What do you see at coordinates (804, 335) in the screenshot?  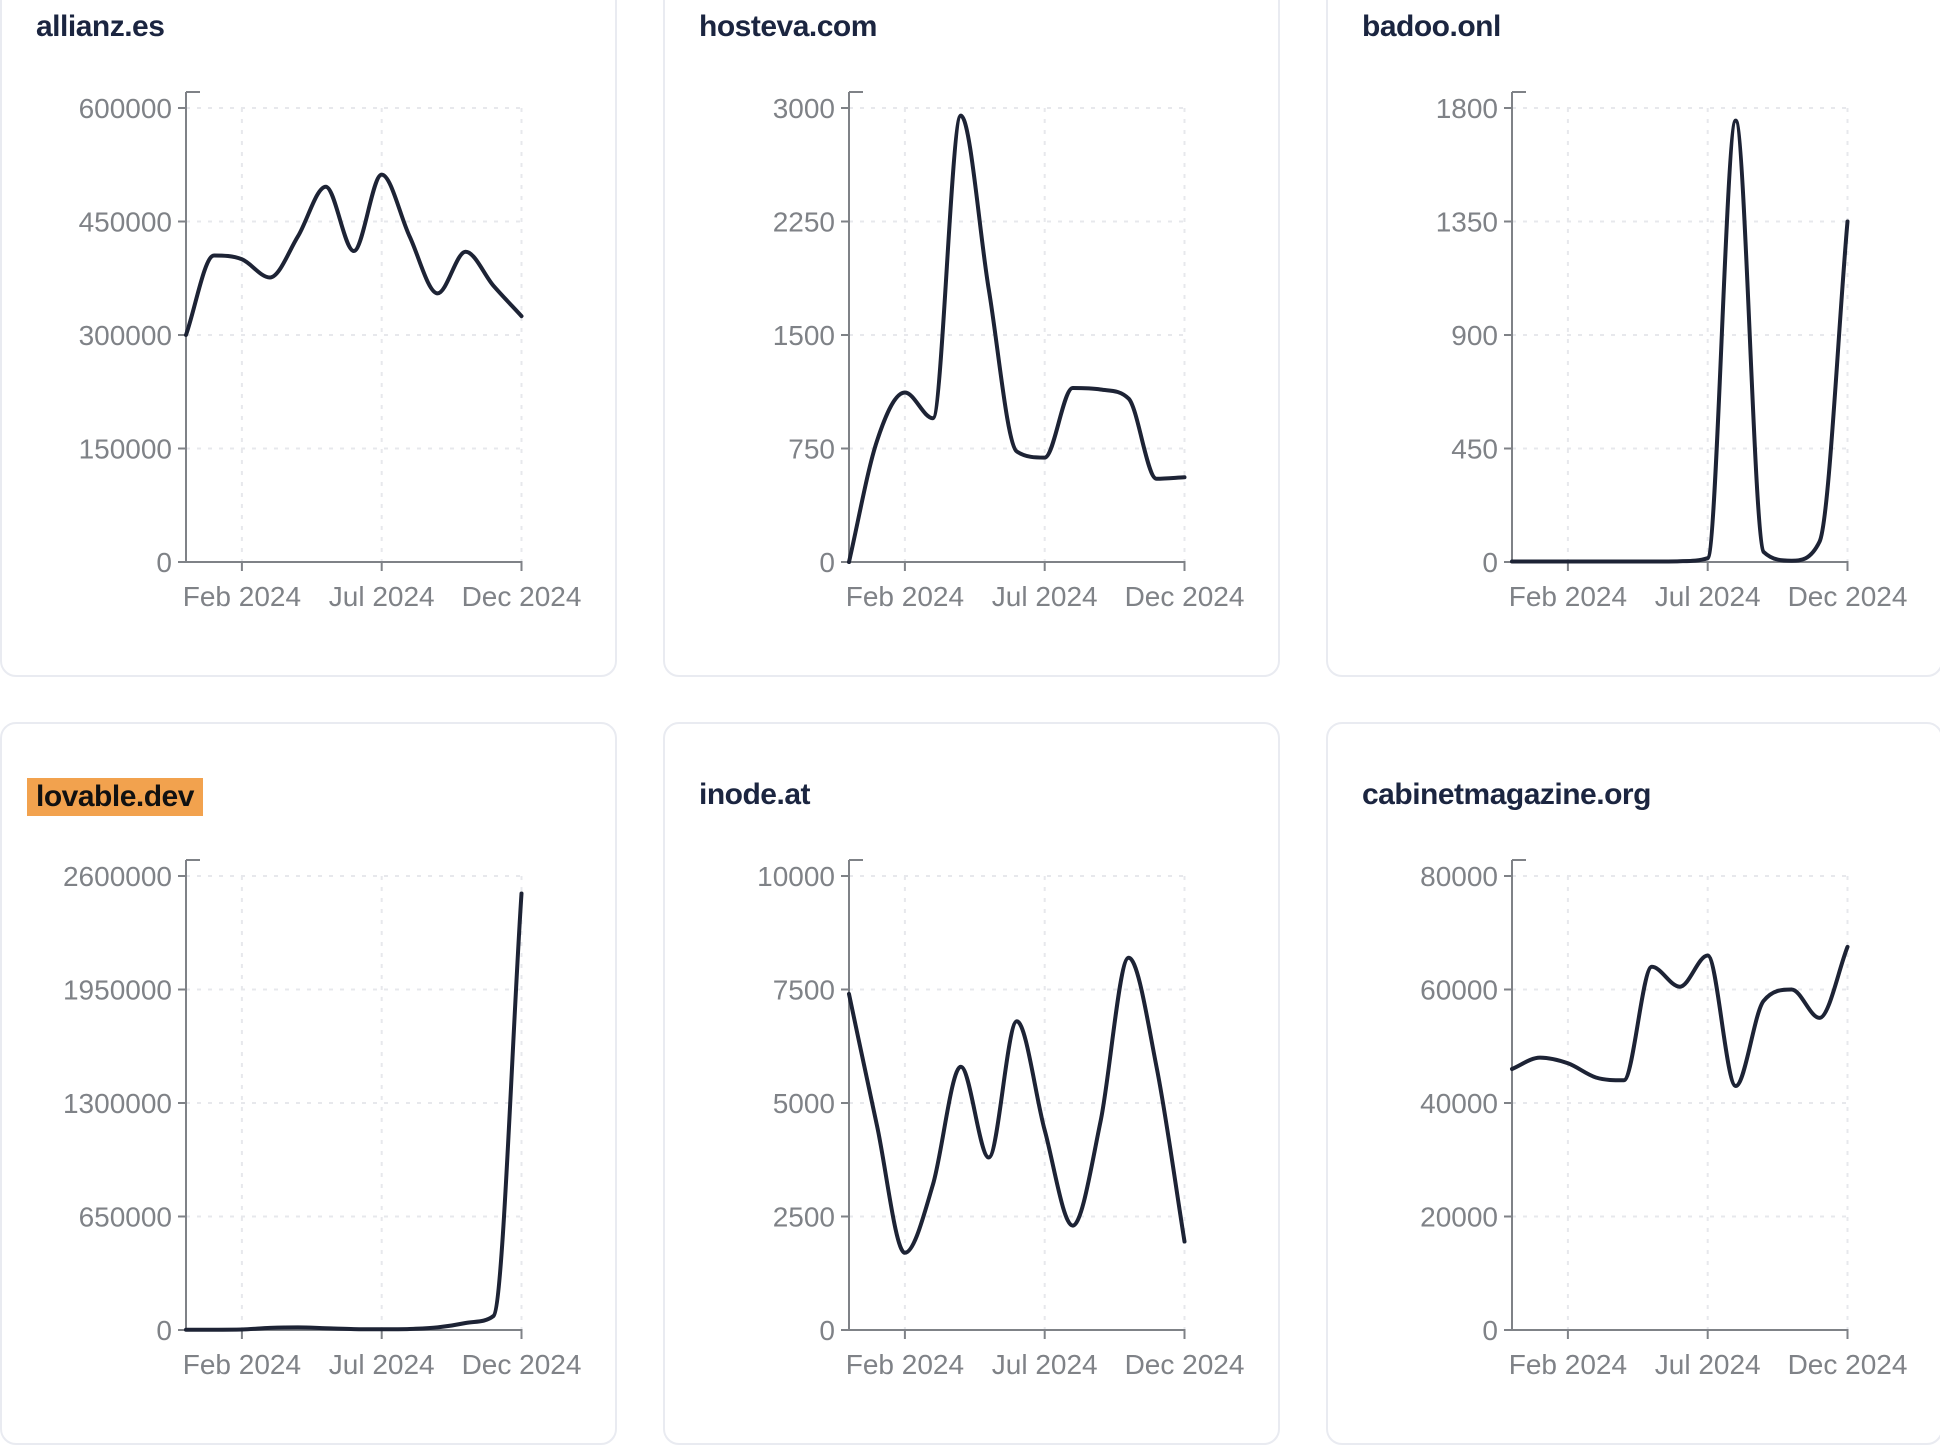 I see `svg-text: 1500` at bounding box center [804, 335].